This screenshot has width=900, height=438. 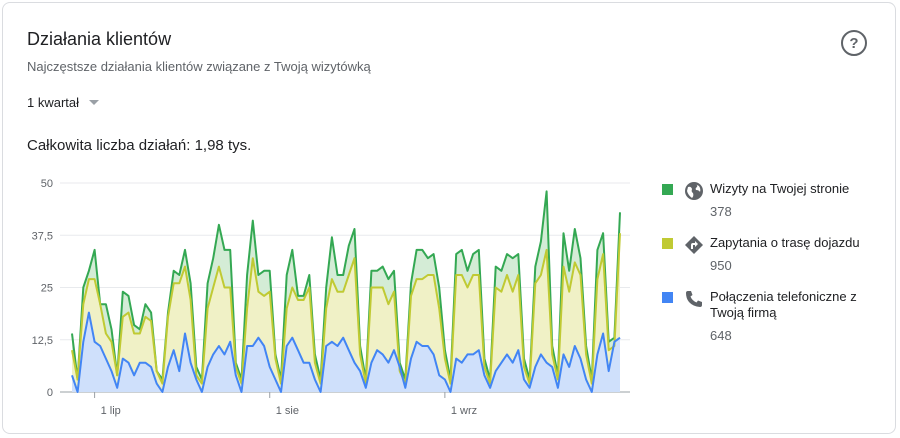 I want to click on legend-label-website: Wizyty na Twojej stronie, so click(x=780, y=188).